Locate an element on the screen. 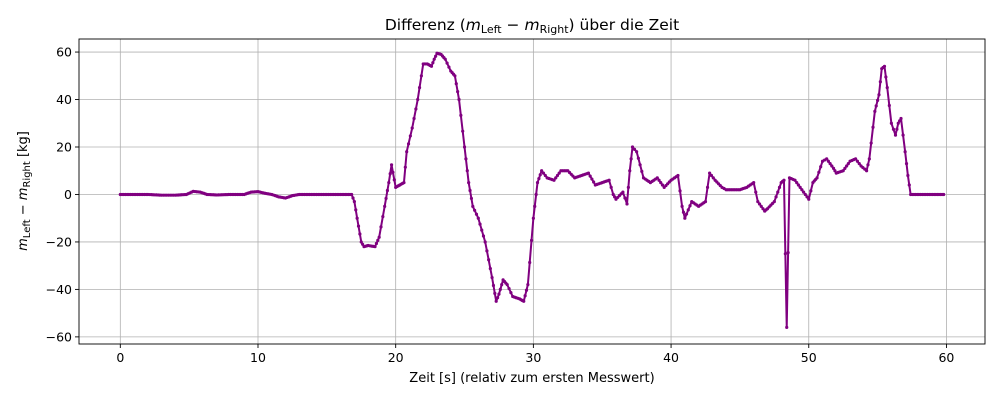  x-tick-label: 60 is located at coordinates (946, 357).